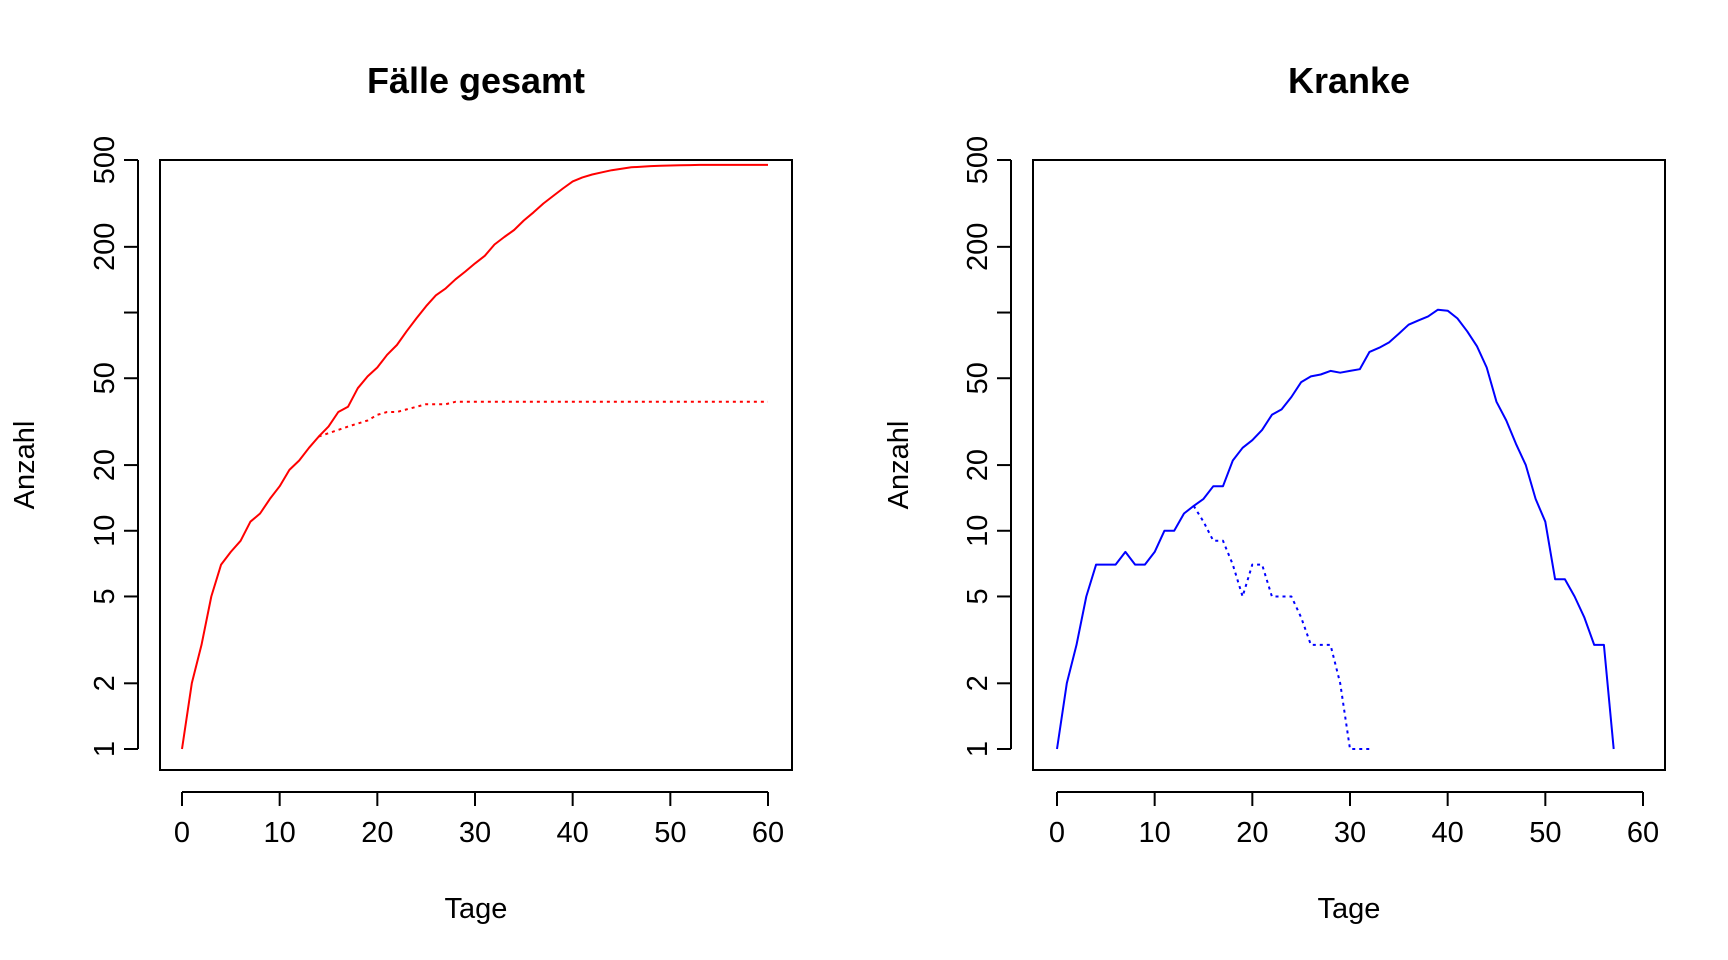 The height and width of the screenshot is (960, 1728). Describe the element at coordinates (476, 80) in the screenshot. I see `chart-title: Fälle gesamt` at that location.